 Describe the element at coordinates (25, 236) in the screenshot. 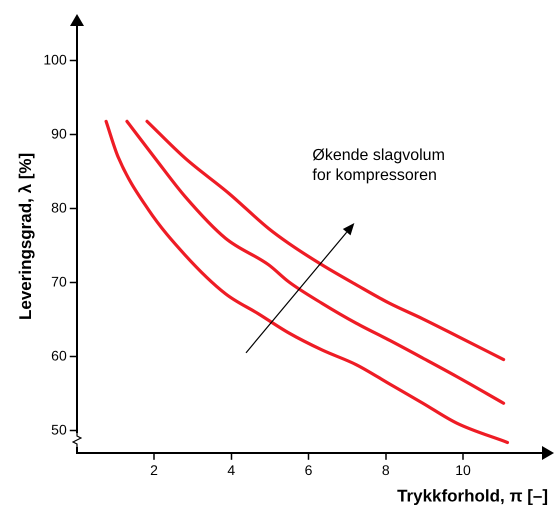

I see `y-axis-title: Leveringsgrad, λ [%]` at that location.